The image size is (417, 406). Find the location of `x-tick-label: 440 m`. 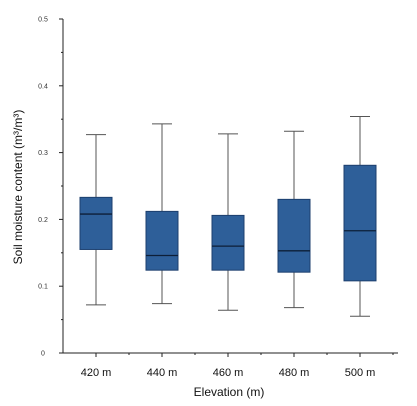

x-tick-label: 440 m is located at coordinates (162, 373).